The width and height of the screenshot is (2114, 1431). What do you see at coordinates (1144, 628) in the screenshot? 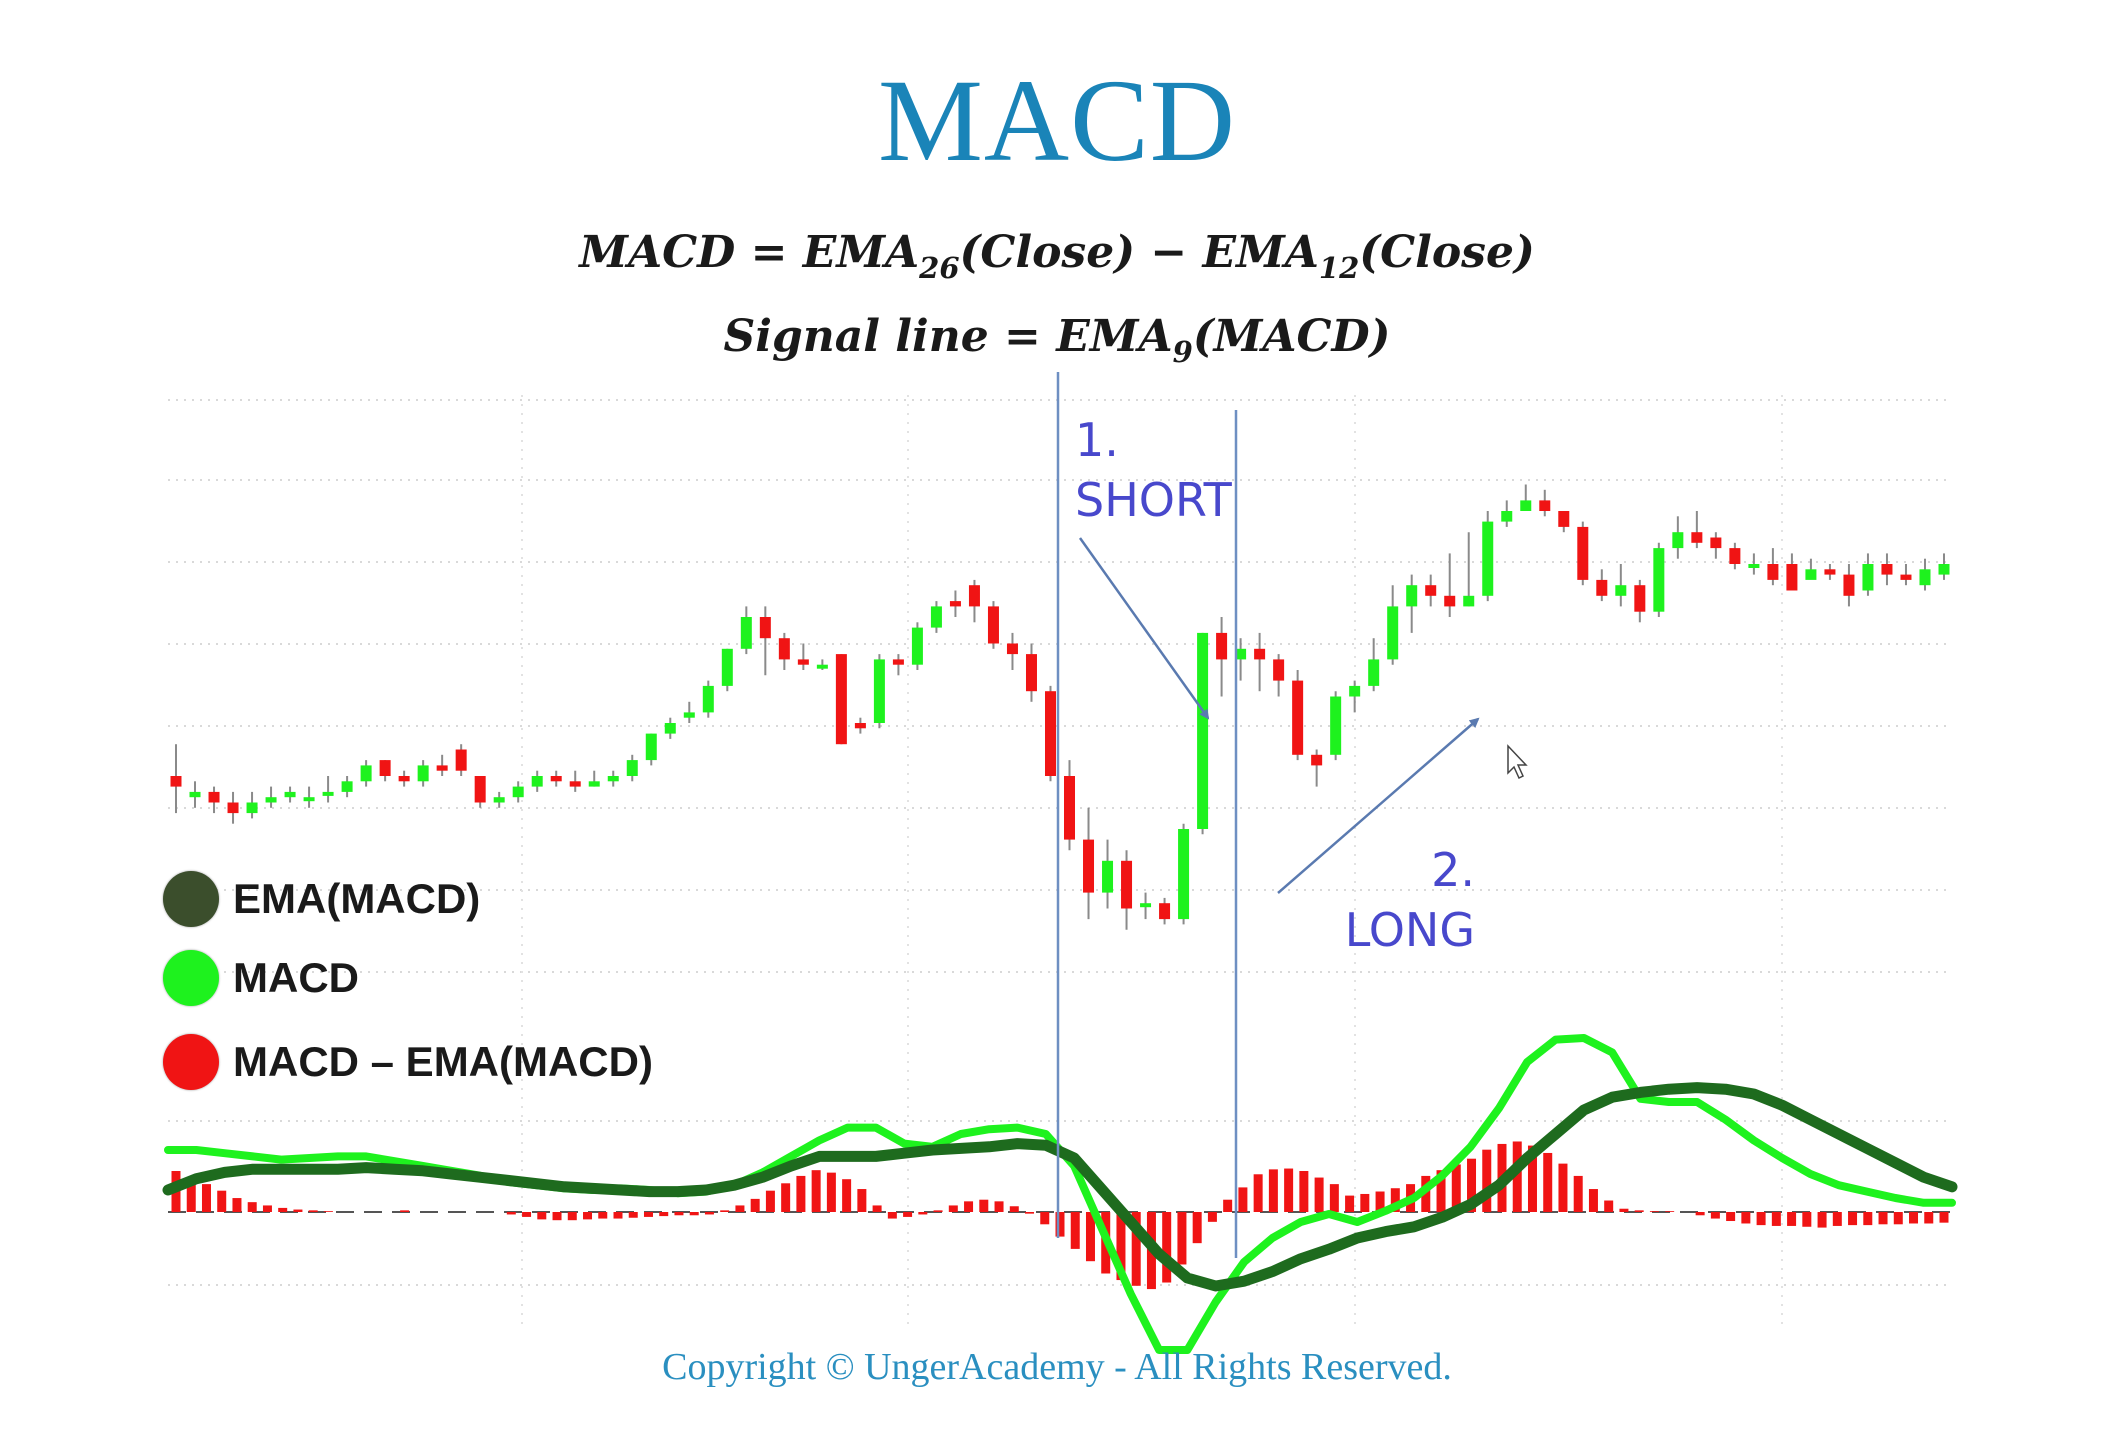
I see `short-arrow` at bounding box center [1144, 628].